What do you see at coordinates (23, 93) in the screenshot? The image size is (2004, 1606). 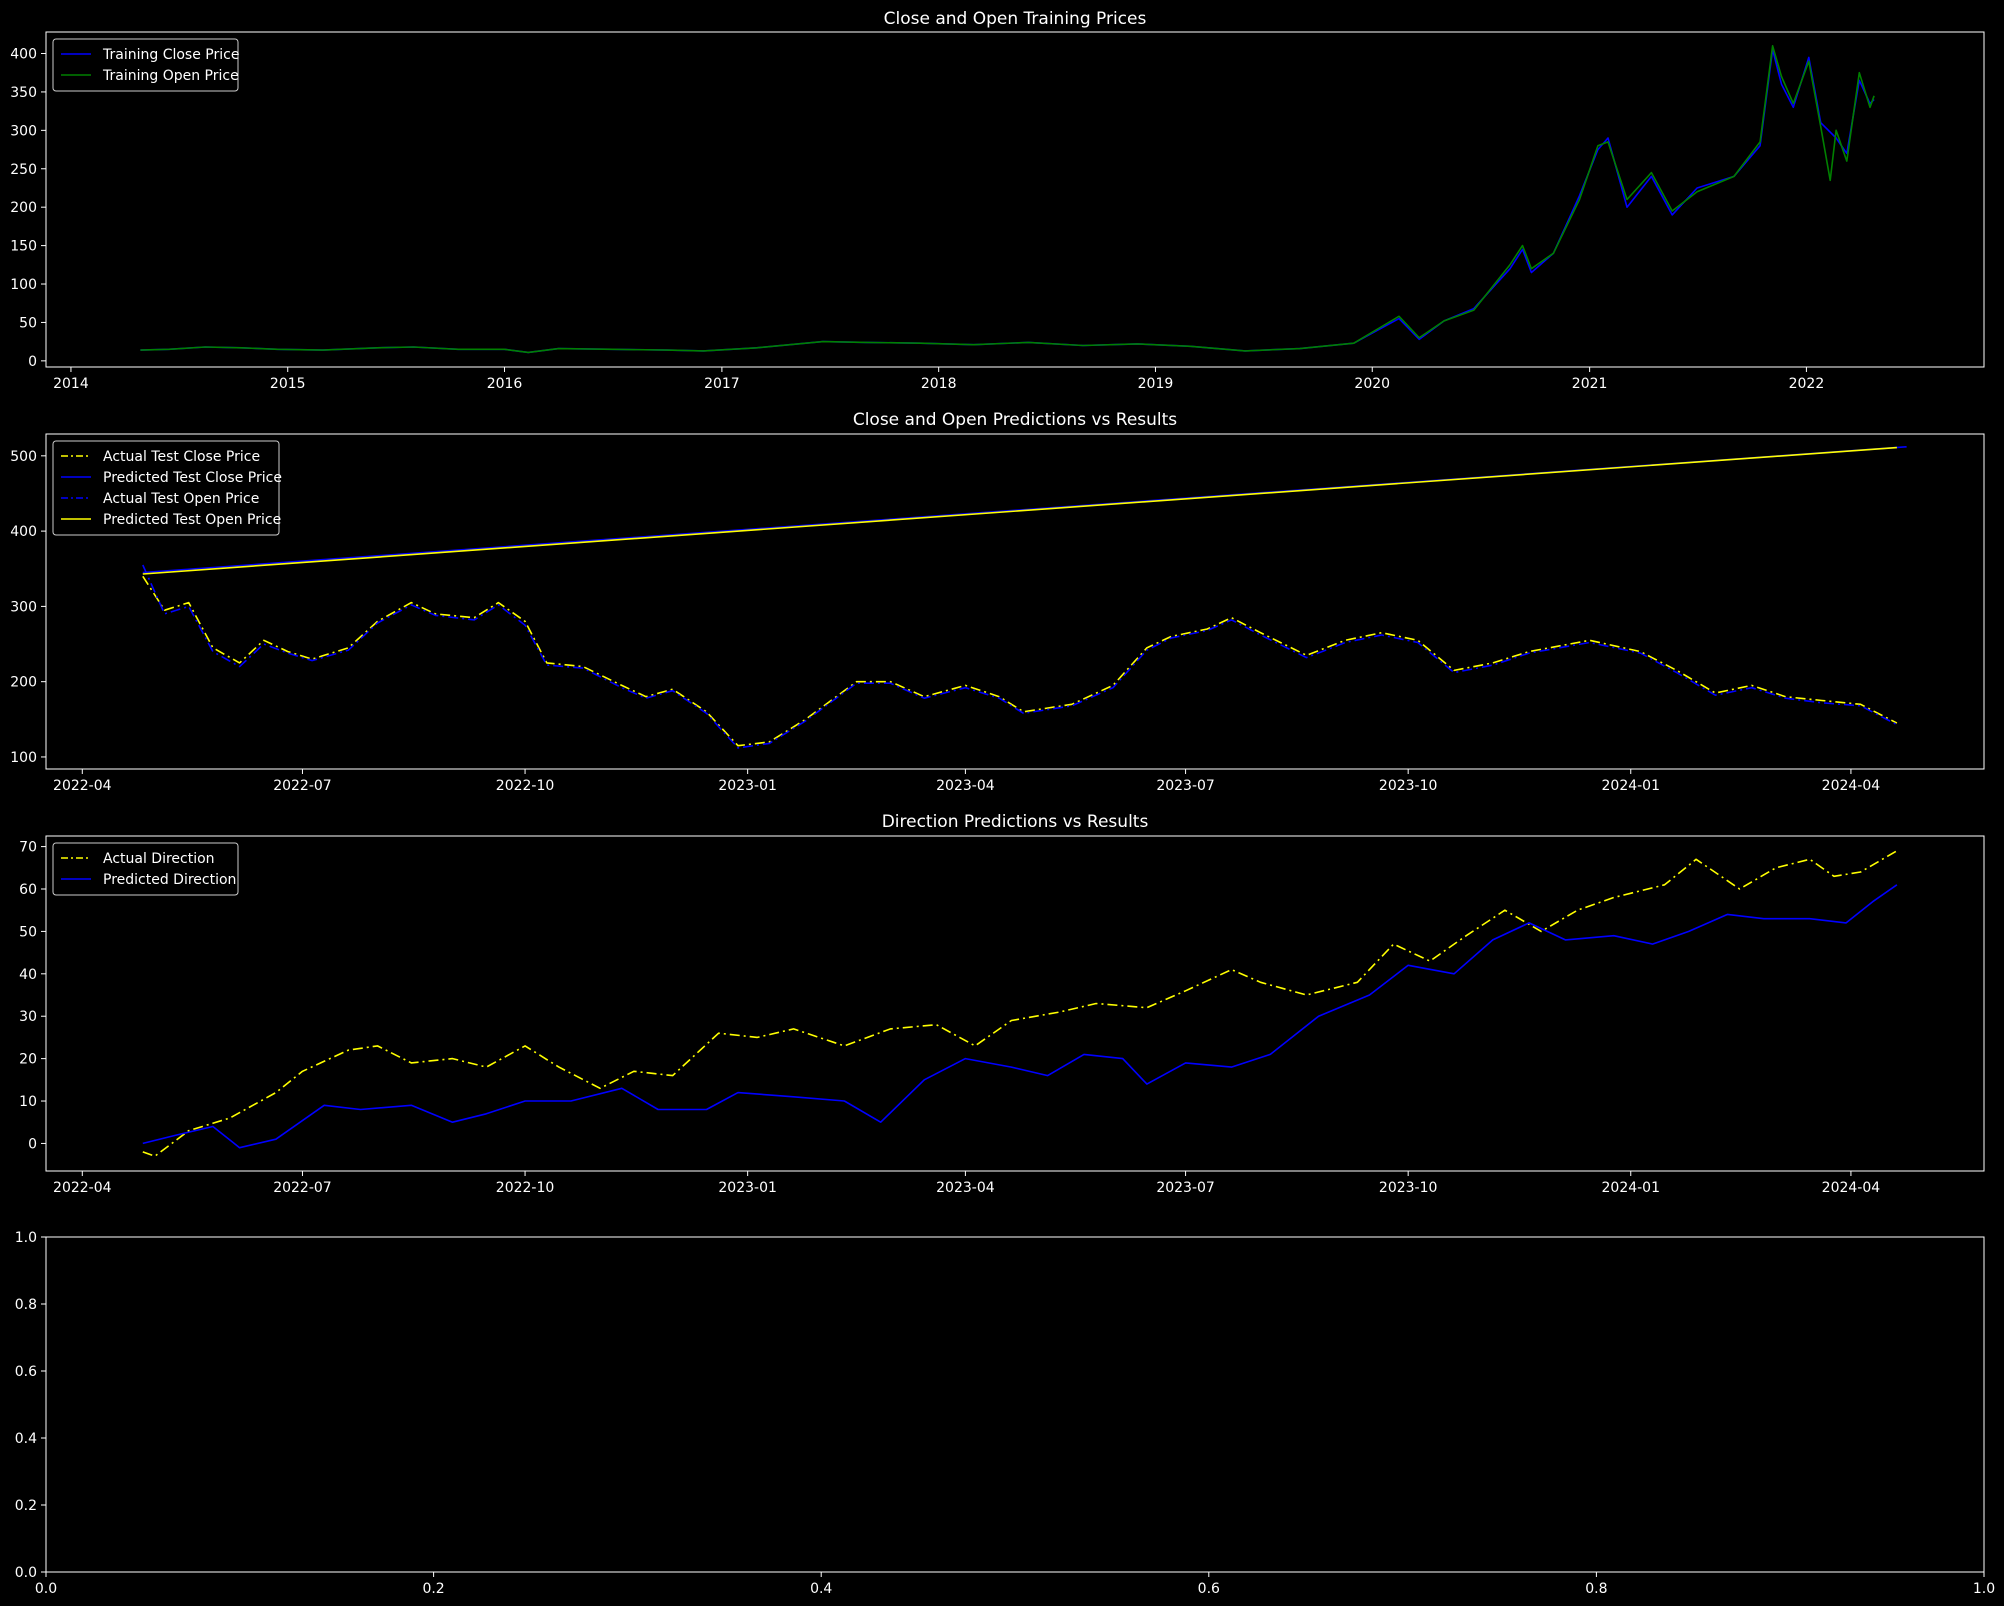 I see `y-tick-label: 350` at bounding box center [23, 93].